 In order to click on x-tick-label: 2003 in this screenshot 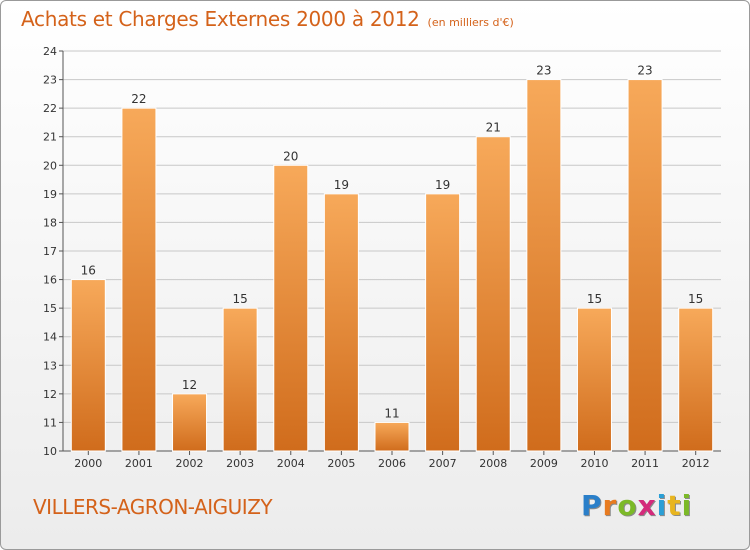, I will do `click(240, 463)`.